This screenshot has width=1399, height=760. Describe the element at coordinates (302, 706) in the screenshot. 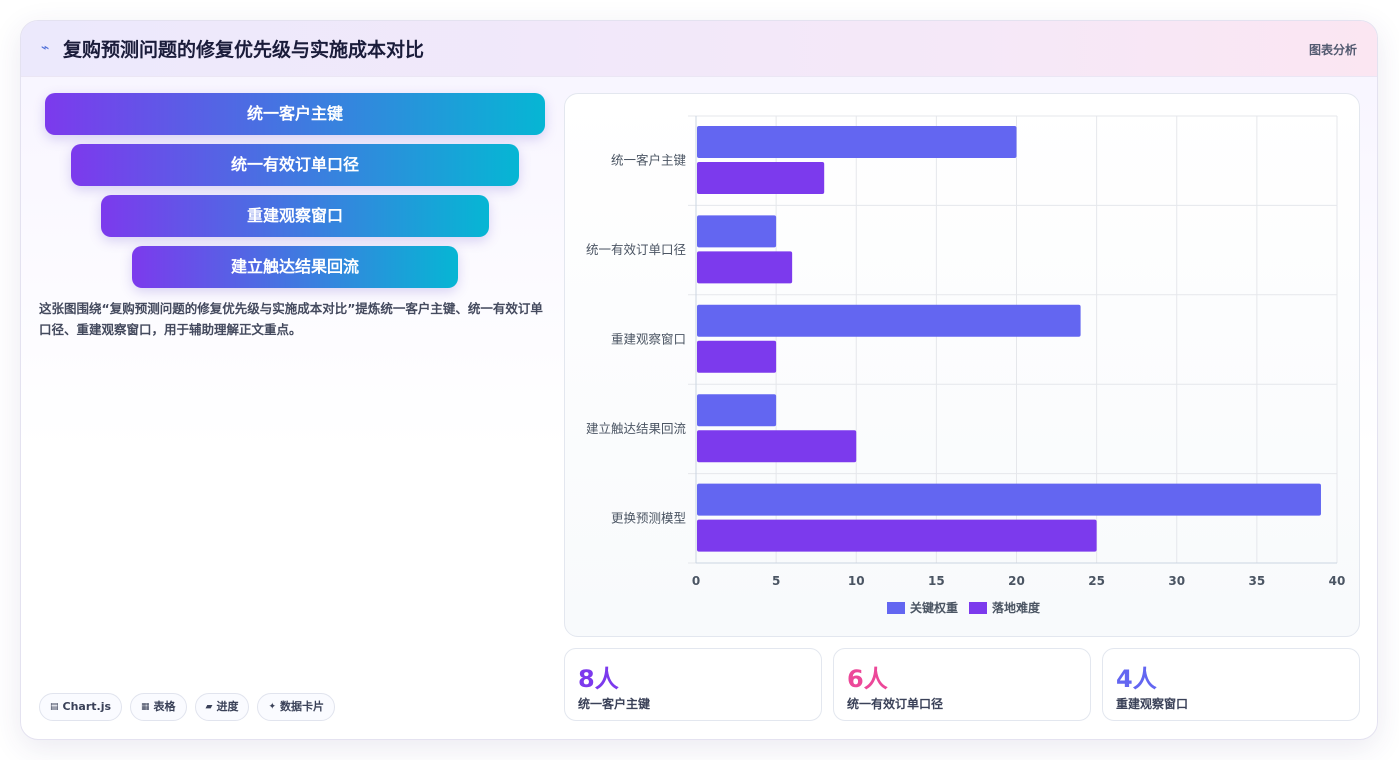

I see `pill-label: 数据卡片` at that location.